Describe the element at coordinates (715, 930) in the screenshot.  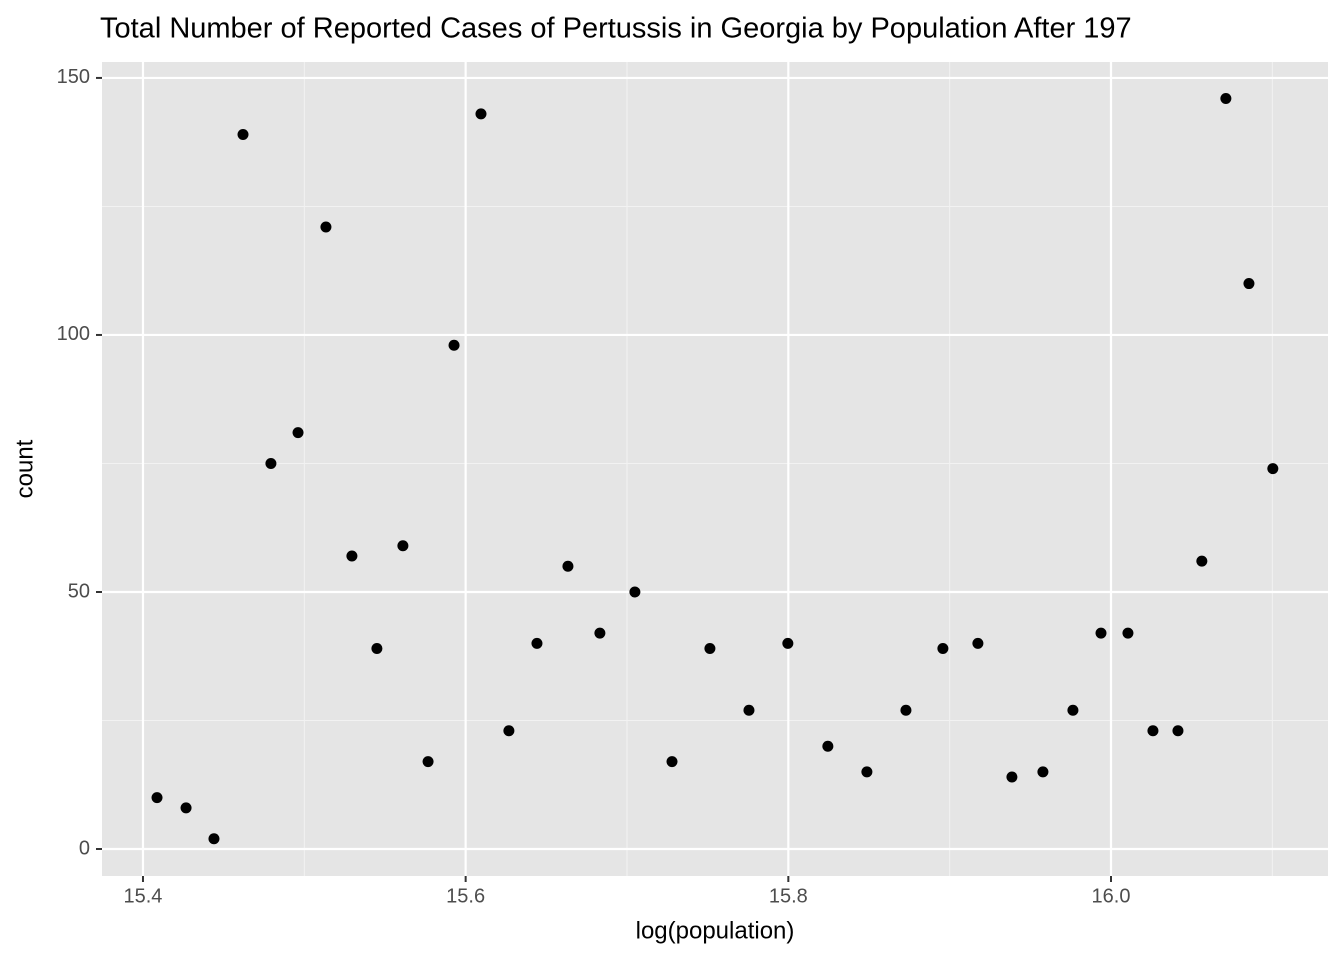
I see `x-axis-title: log(population)` at that location.